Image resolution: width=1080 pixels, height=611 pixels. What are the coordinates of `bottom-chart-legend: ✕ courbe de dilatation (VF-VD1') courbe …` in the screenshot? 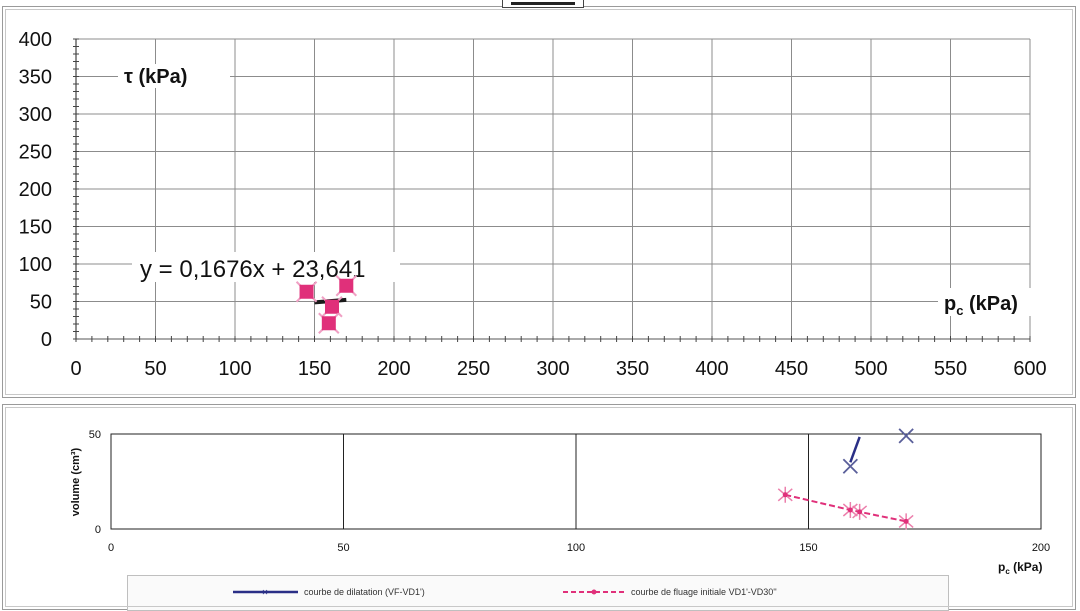 It's located at (538, 593).